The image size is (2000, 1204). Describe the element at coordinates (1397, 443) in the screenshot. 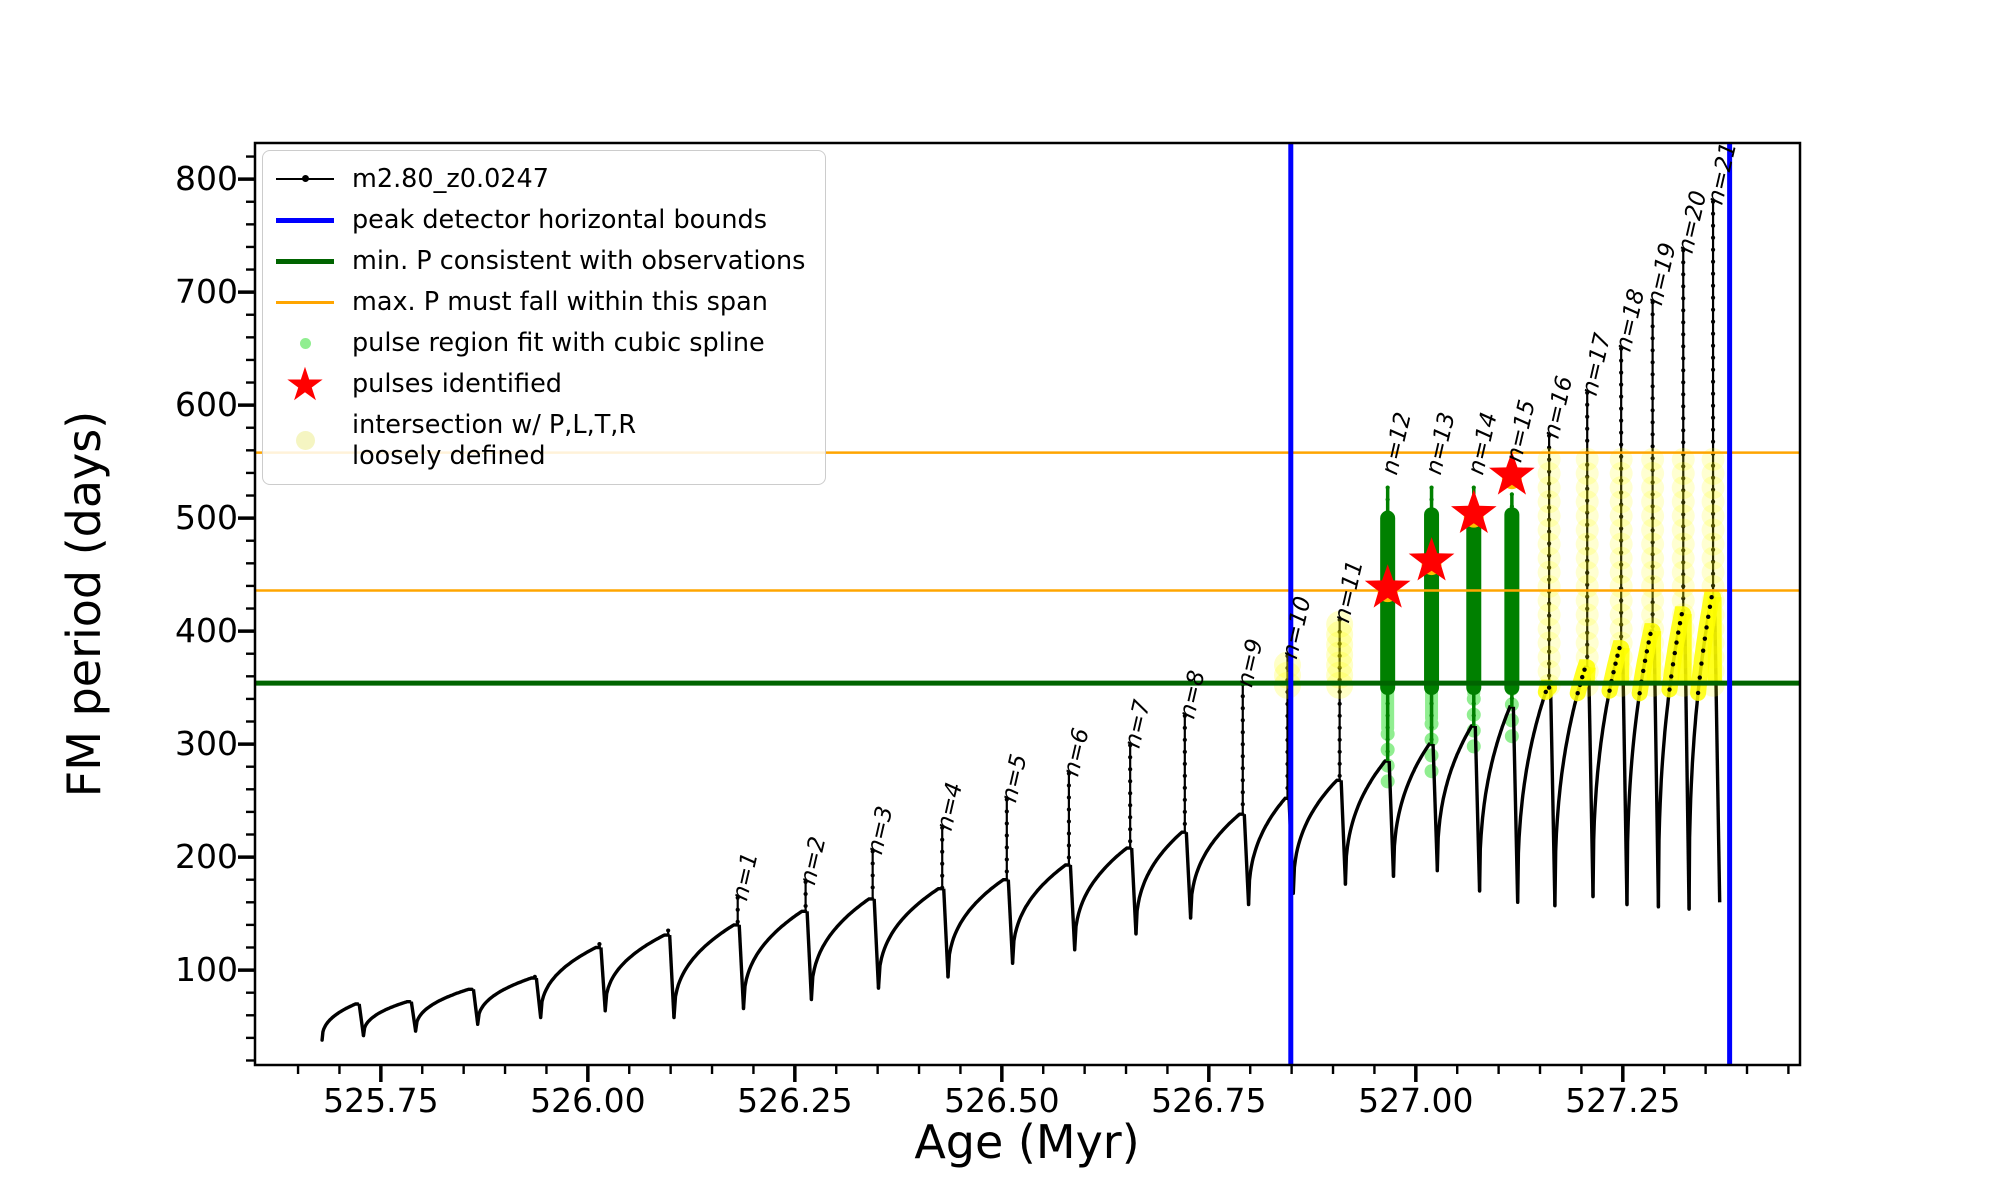

I see `peak-label: n=12` at that location.